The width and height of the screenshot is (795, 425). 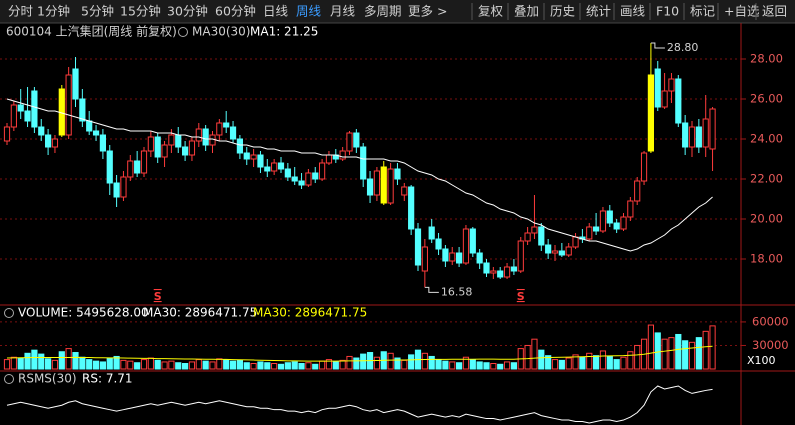 I want to click on stock-title: 600104 上汽集团(周线 前复权), so click(x=91, y=31).